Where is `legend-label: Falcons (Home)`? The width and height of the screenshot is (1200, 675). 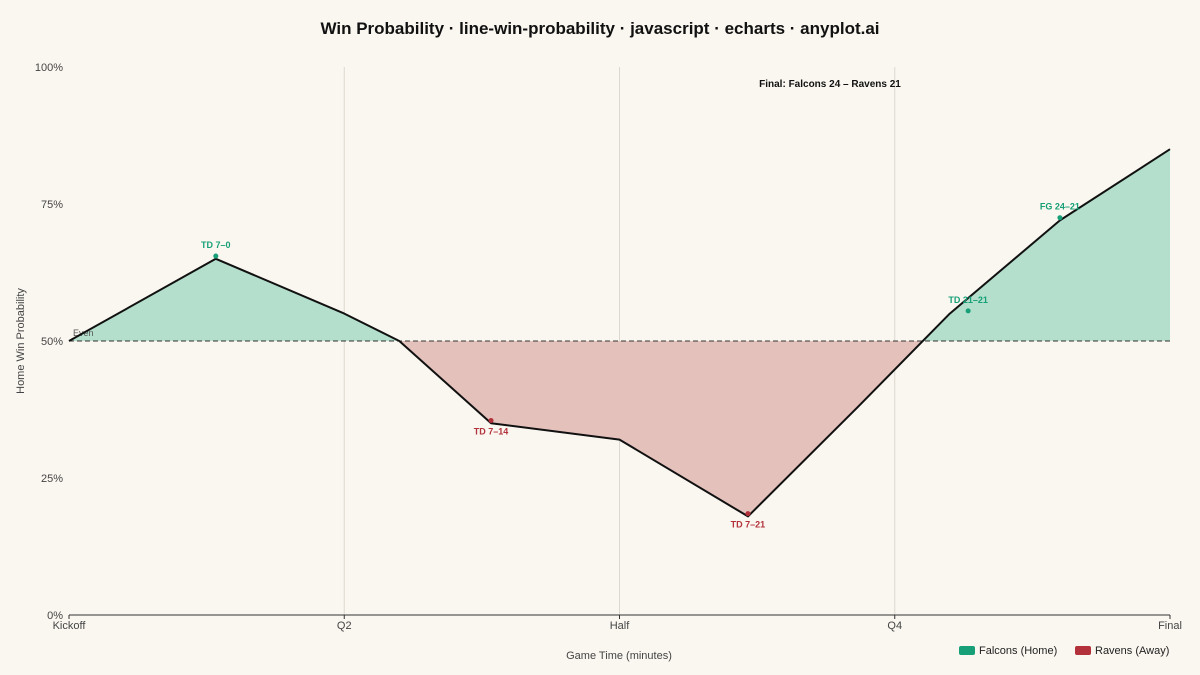 legend-label: Falcons (Home) is located at coordinates (1018, 651).